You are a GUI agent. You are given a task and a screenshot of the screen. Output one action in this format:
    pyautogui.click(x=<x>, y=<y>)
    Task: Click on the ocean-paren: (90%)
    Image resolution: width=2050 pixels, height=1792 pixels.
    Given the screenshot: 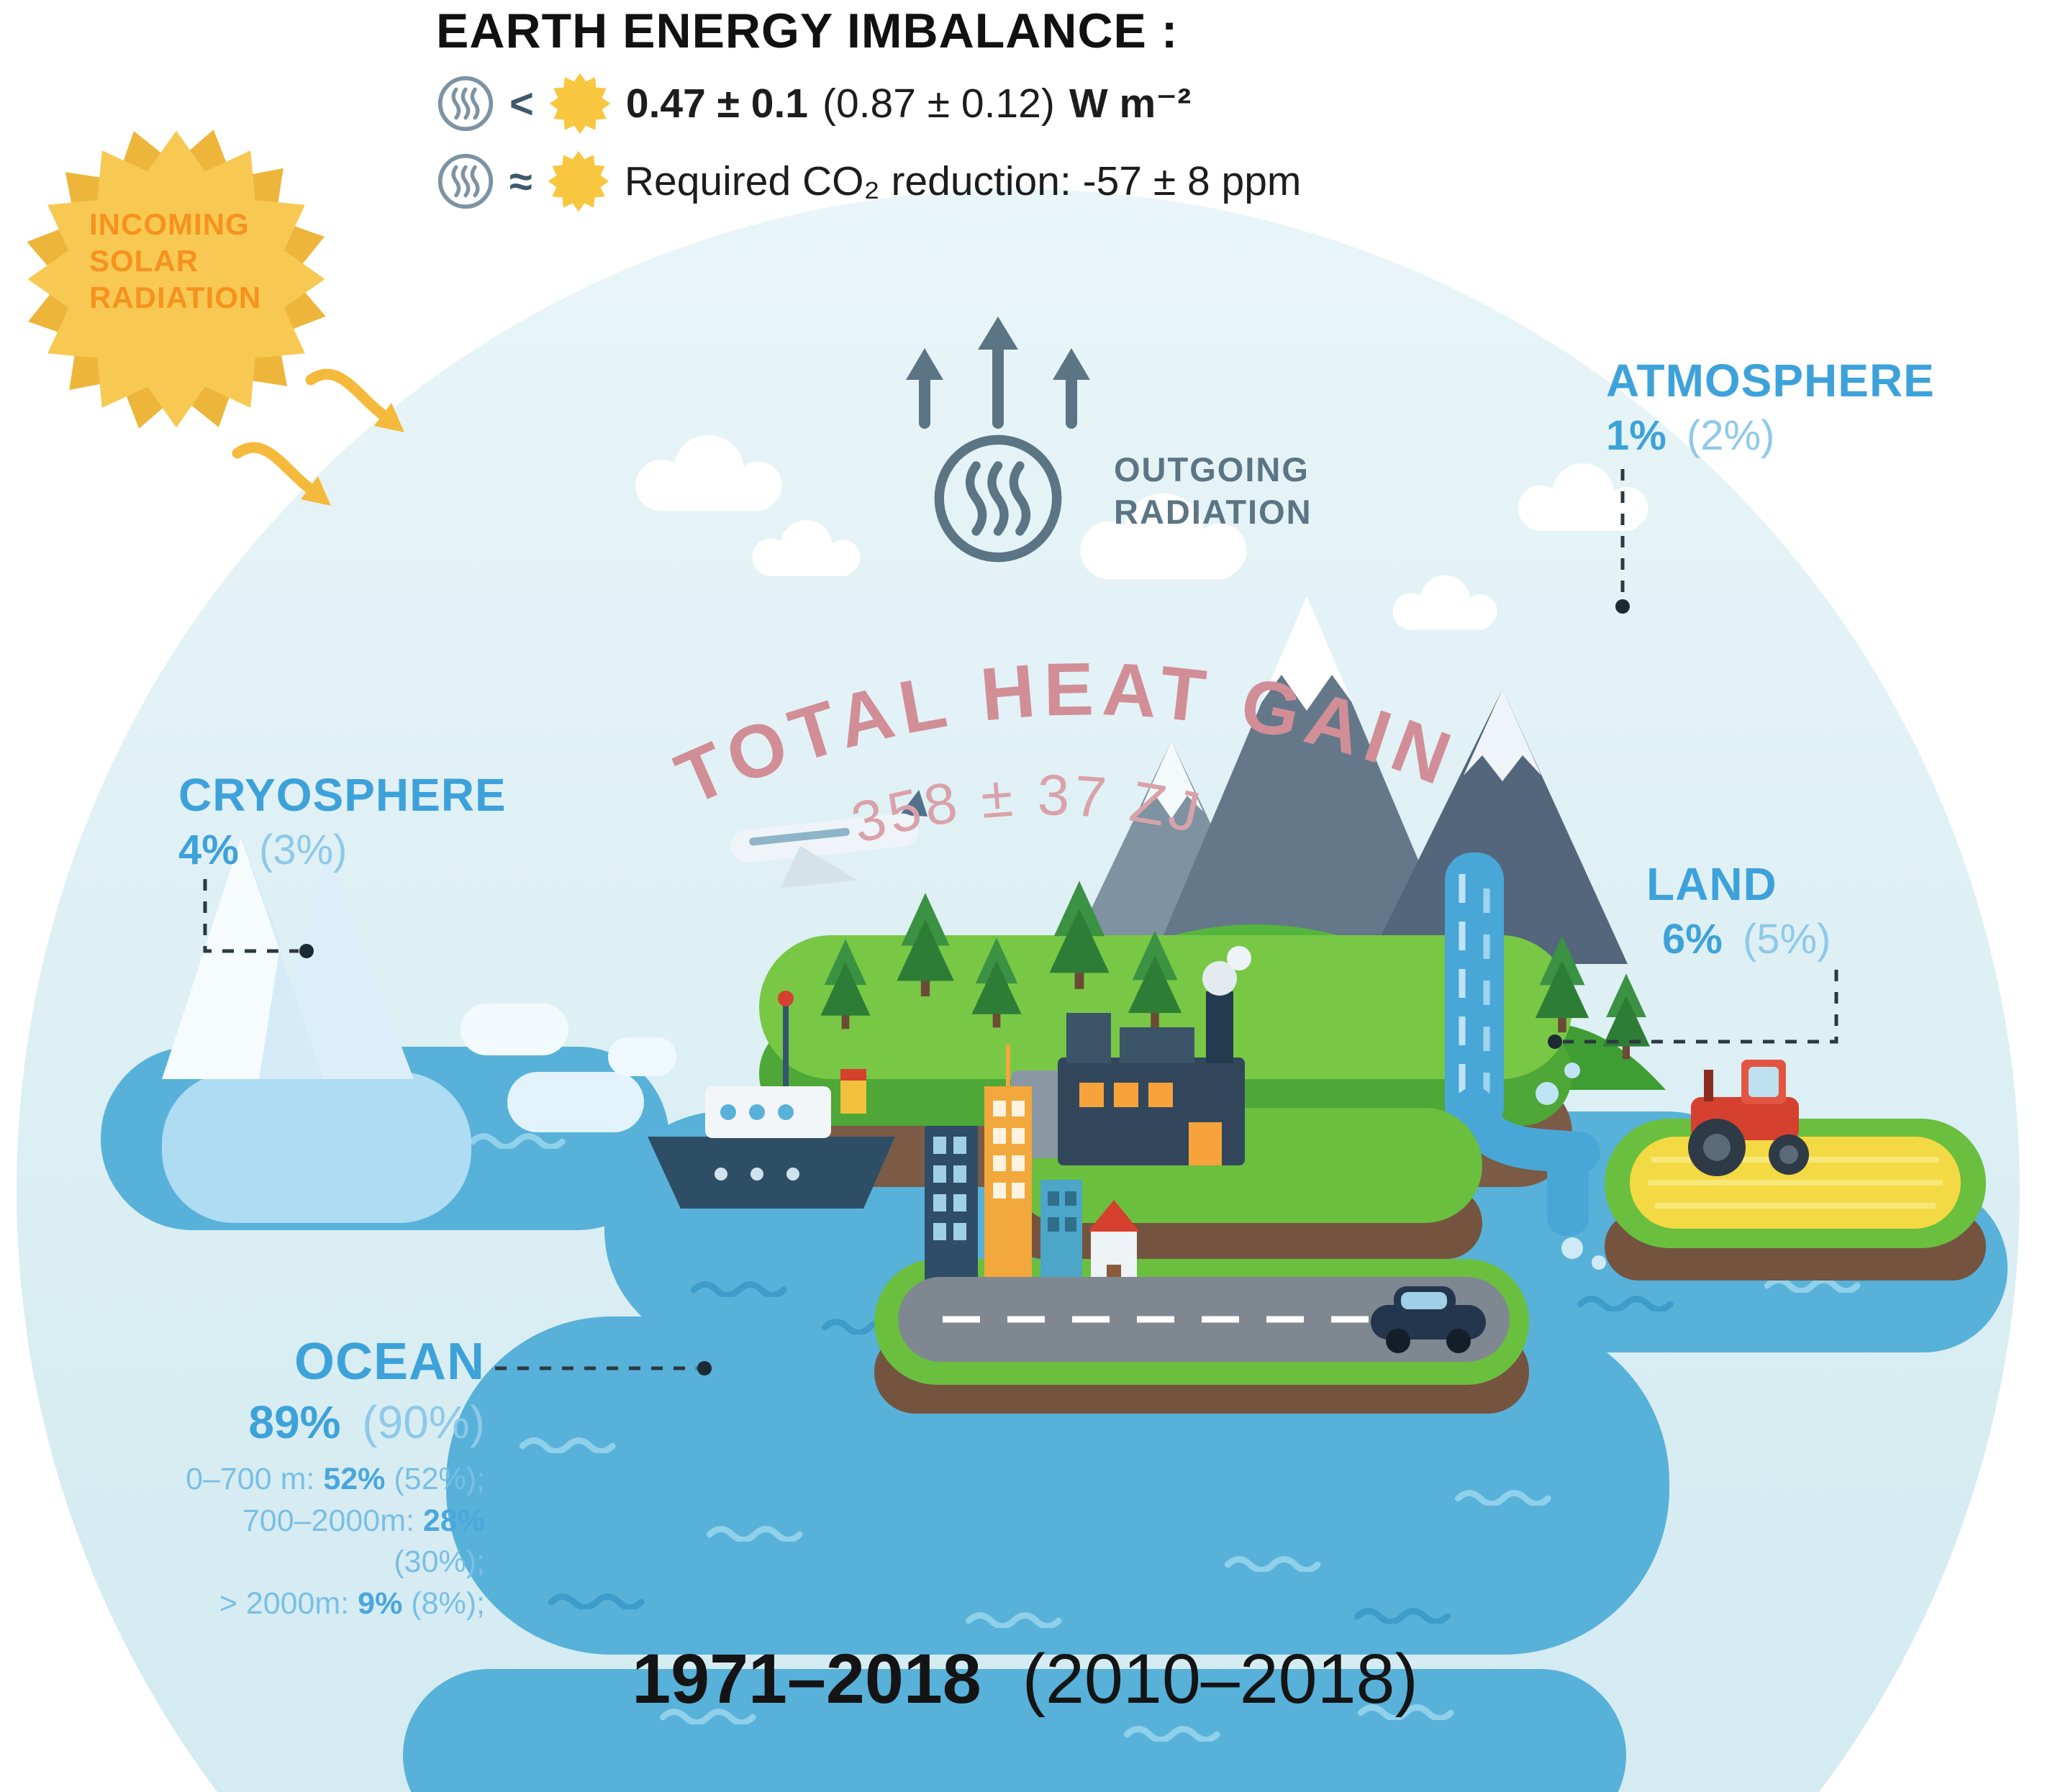 What is the action you would take?
    pyautogui.click(x=423, y=1422)
    